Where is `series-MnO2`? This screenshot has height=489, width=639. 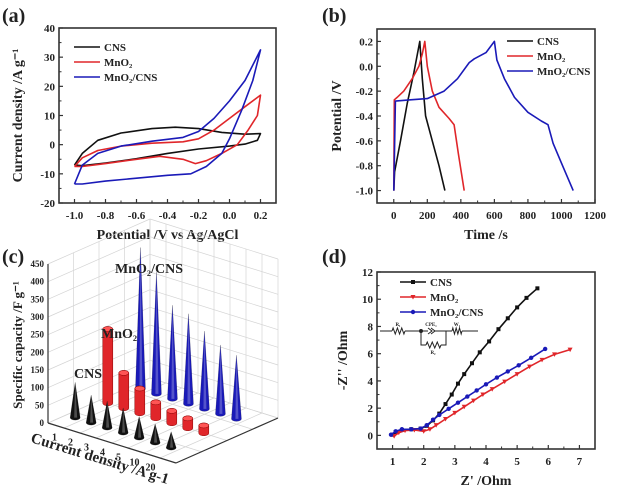 series-MnO2 is located at coordinates (167, 131).